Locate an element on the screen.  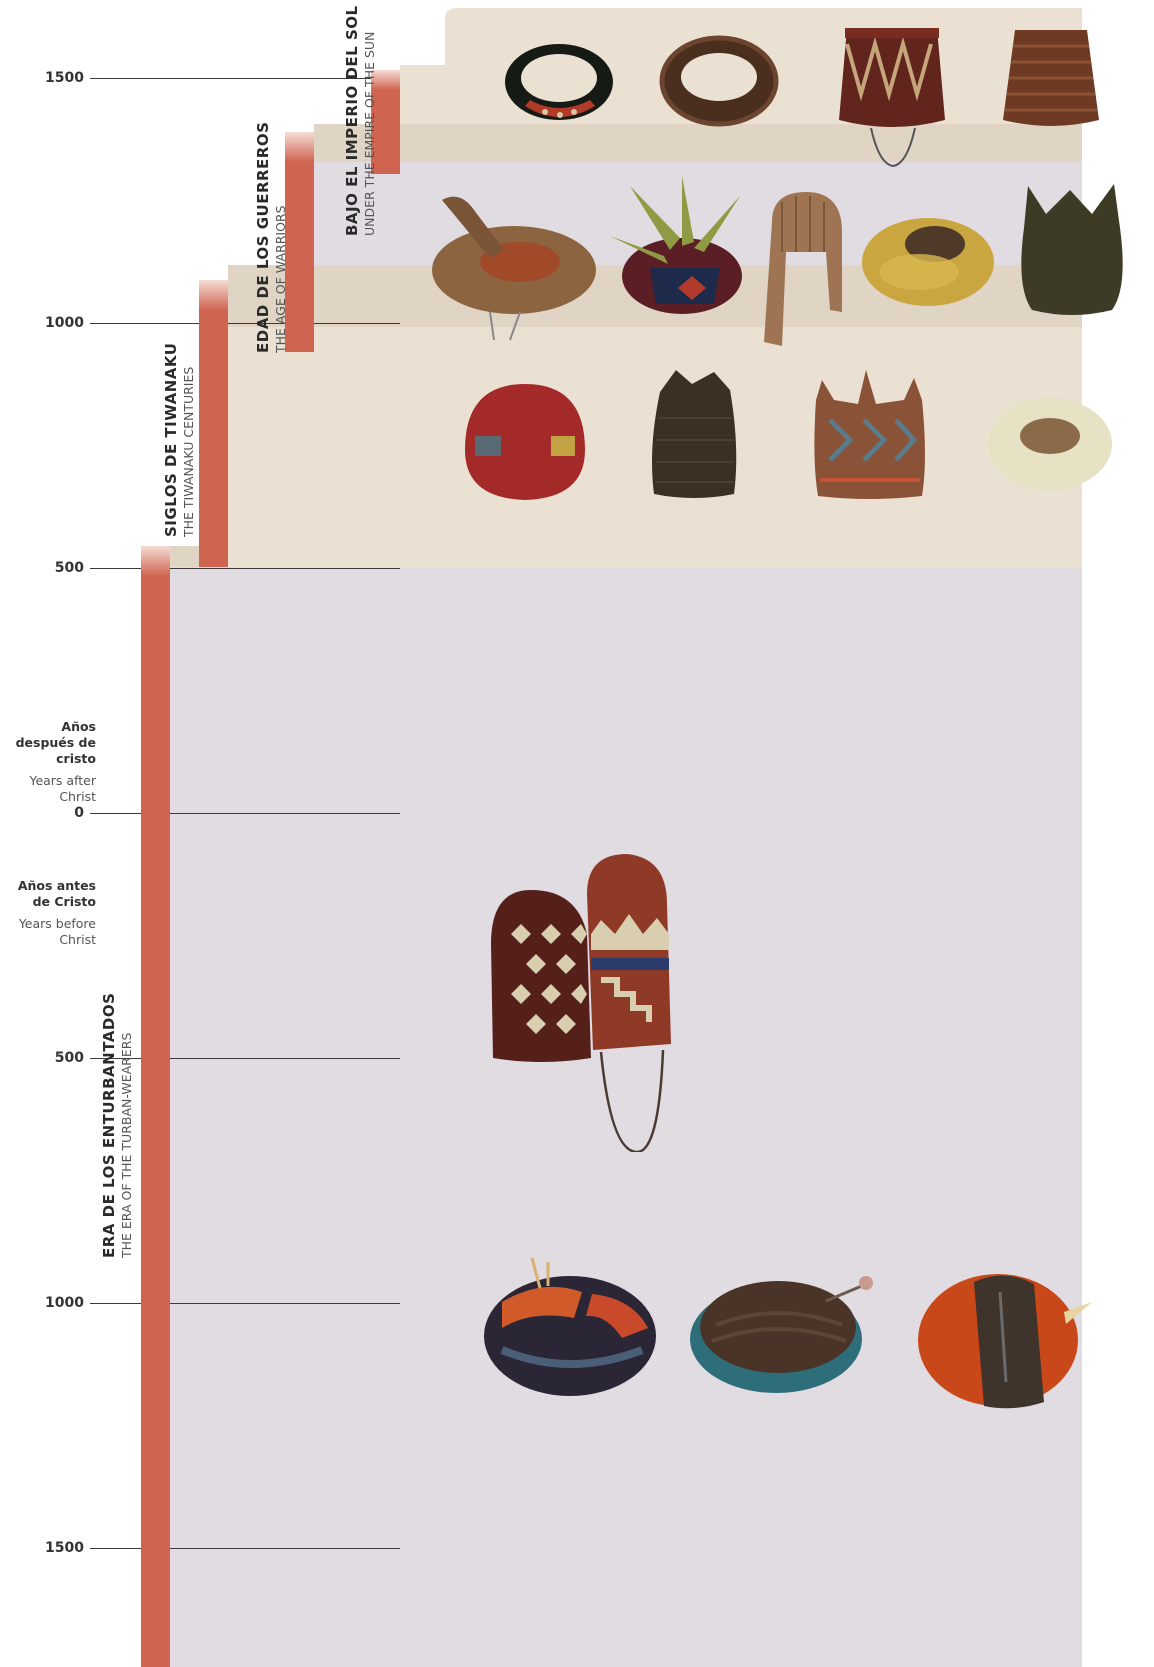
era-bar-imperio is located at coordinates (385, 122).